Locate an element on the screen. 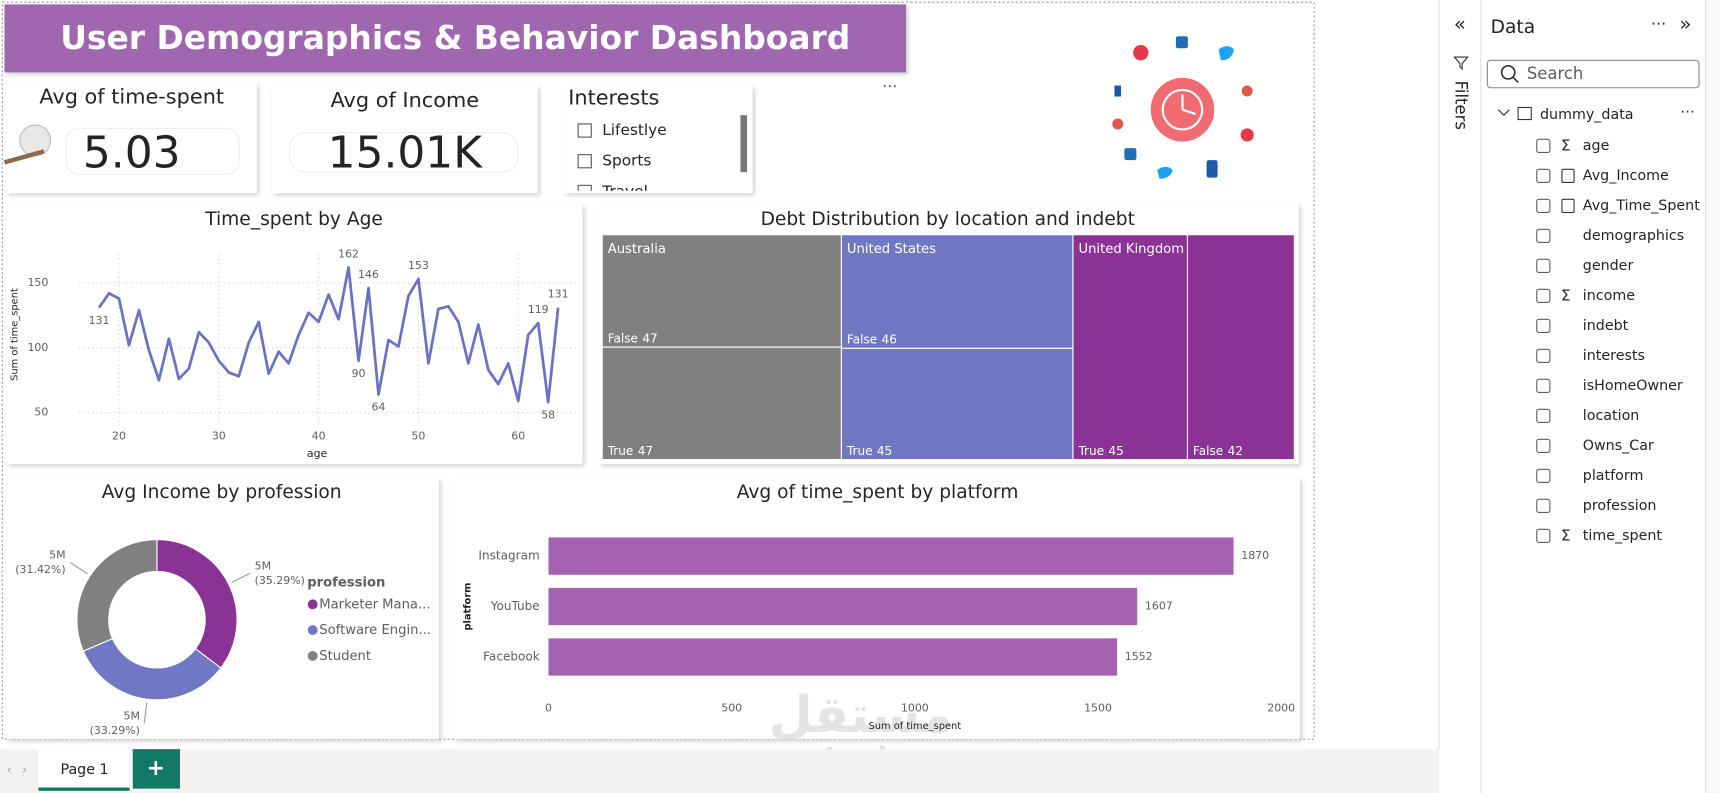 The image size is (1720, 793). field-name: platform is located at coordinates (1613, 476).